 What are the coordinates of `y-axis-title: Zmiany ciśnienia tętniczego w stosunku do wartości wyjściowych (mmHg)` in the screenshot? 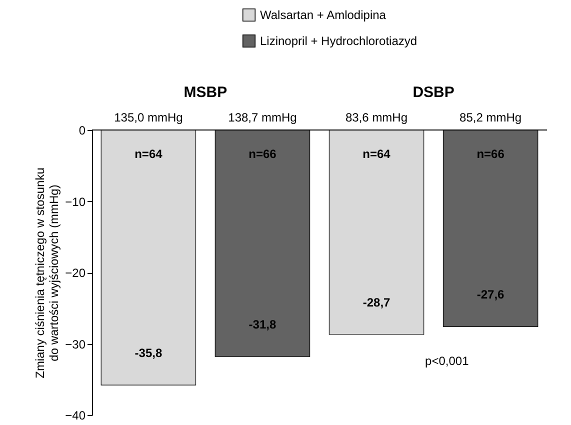 It's located at (47, 273).